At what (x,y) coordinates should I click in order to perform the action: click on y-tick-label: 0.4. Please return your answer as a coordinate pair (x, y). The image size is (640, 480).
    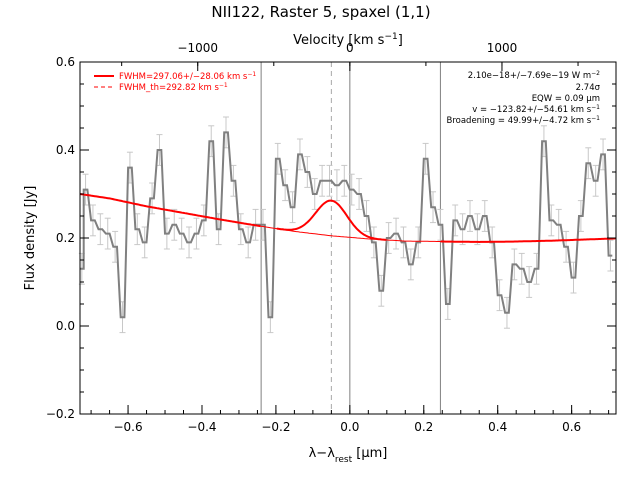
    Looking at the image, I should click on (65, 150).